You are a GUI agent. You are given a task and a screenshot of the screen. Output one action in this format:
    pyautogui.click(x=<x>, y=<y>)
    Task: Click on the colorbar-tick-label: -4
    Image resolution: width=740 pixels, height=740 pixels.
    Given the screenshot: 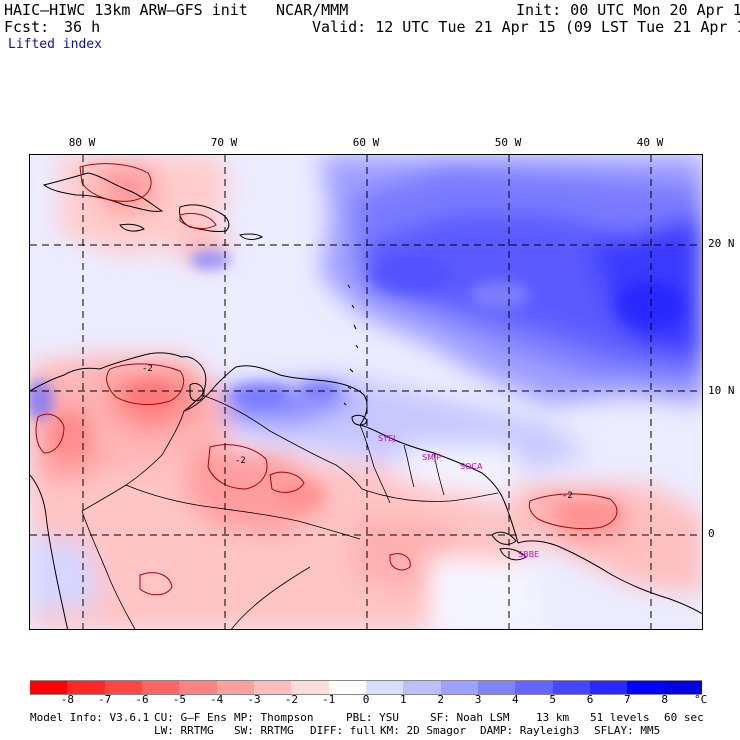 What is the action you would take?
    pyautogui.click(x=217, y=699)
    